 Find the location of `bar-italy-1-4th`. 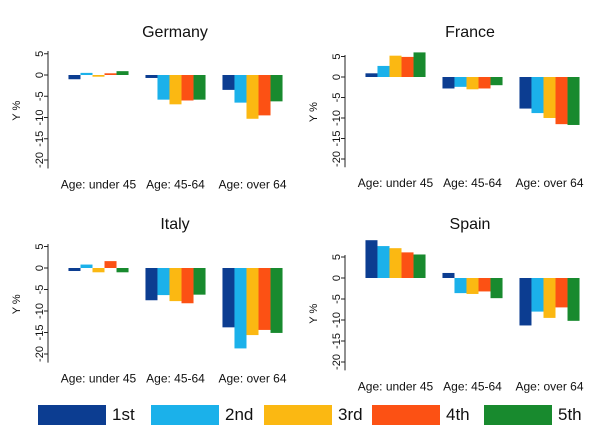

bar-italy-1-4th is located at coordinates (110, 264).